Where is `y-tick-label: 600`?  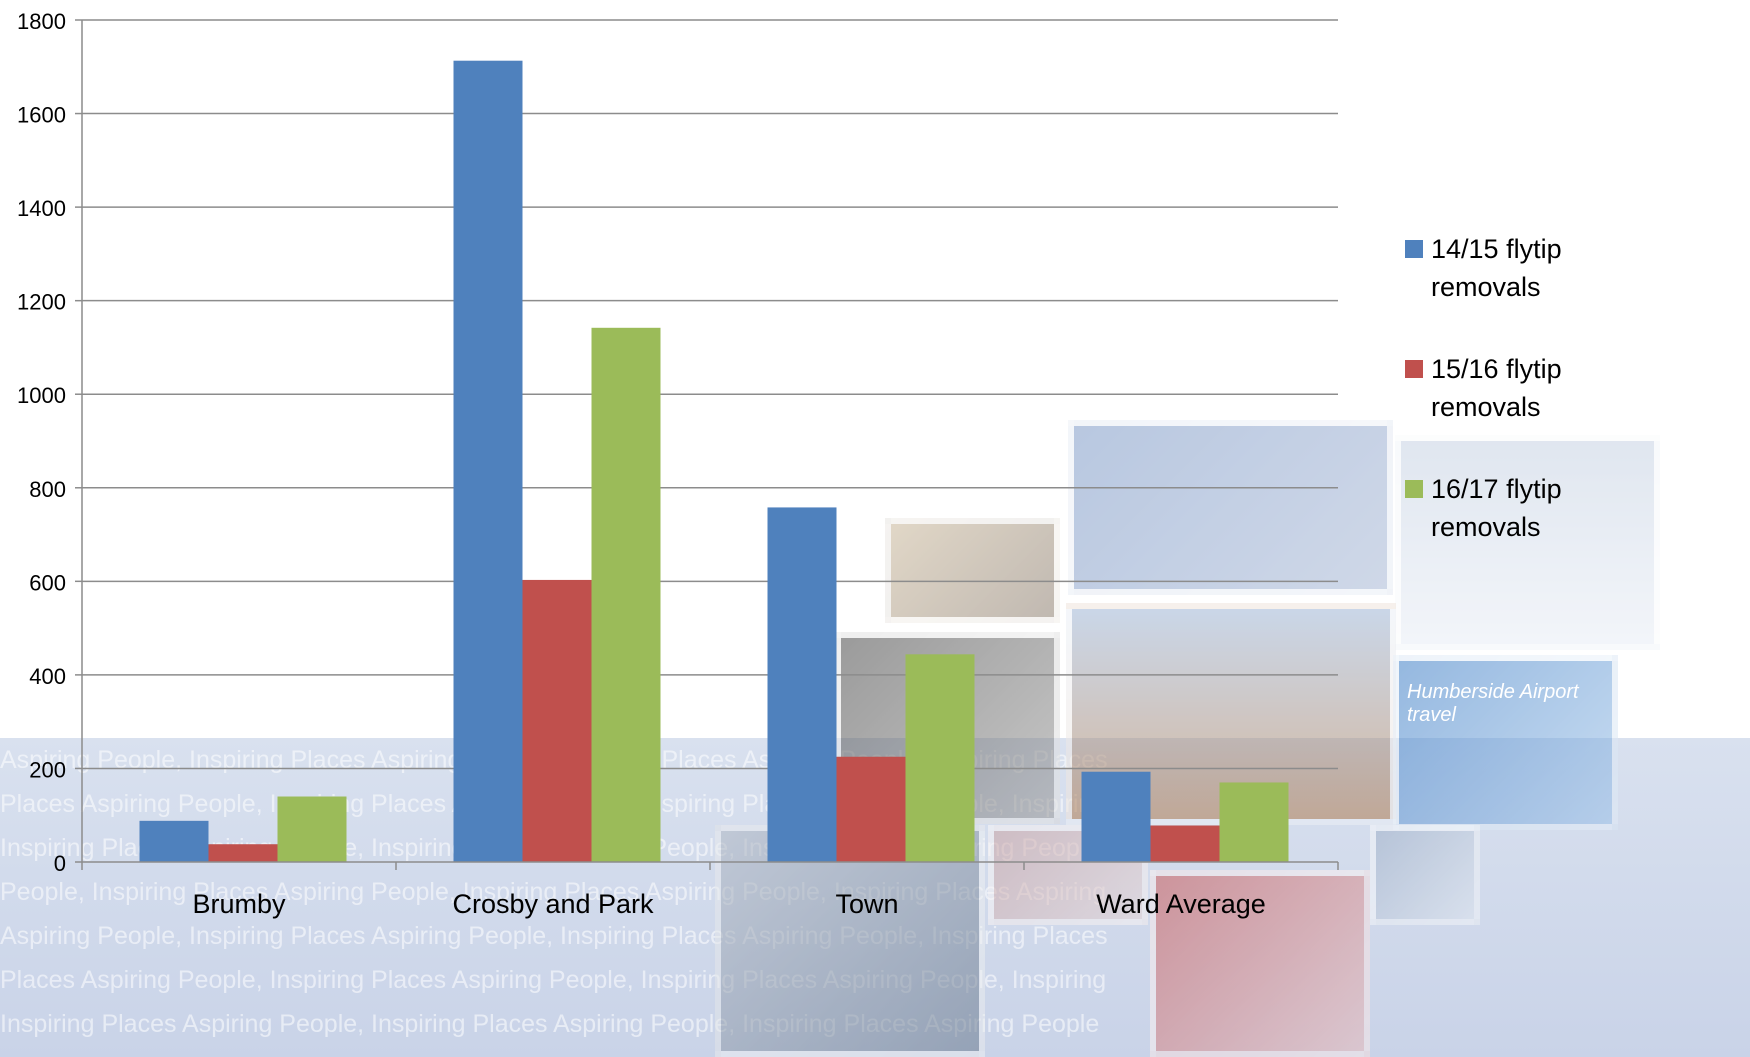 y-tick-label: 600 is located at coordinates (47, 582).